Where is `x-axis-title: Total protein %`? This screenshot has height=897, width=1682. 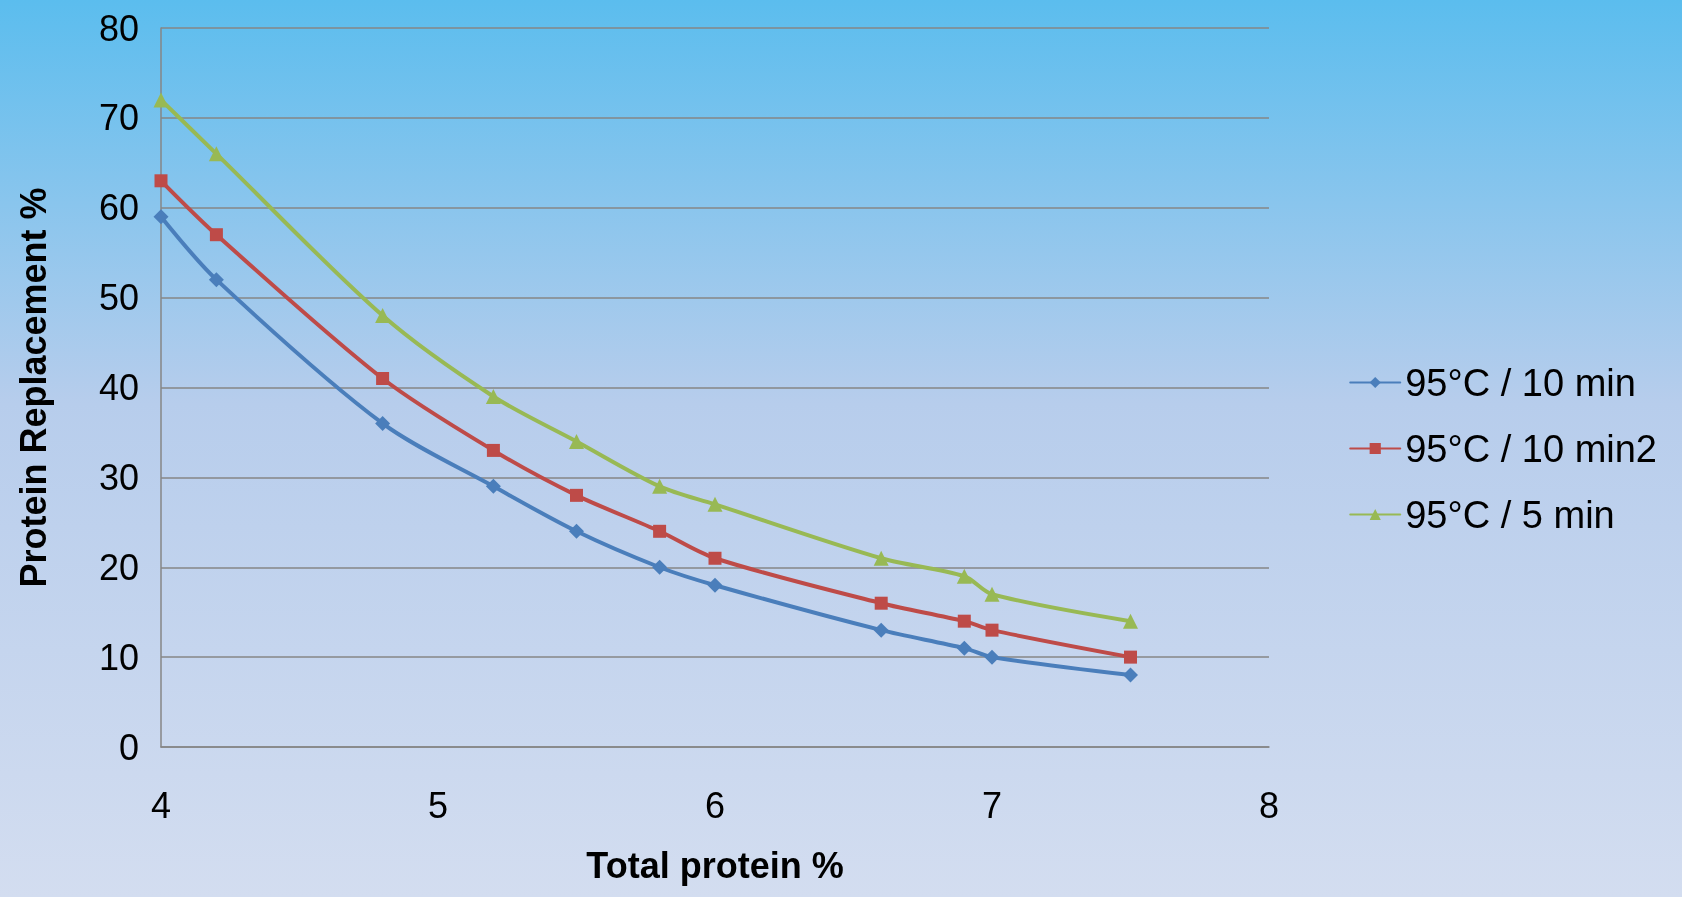 x-axis-title: Total protein % is located at coordinates (715, 865).